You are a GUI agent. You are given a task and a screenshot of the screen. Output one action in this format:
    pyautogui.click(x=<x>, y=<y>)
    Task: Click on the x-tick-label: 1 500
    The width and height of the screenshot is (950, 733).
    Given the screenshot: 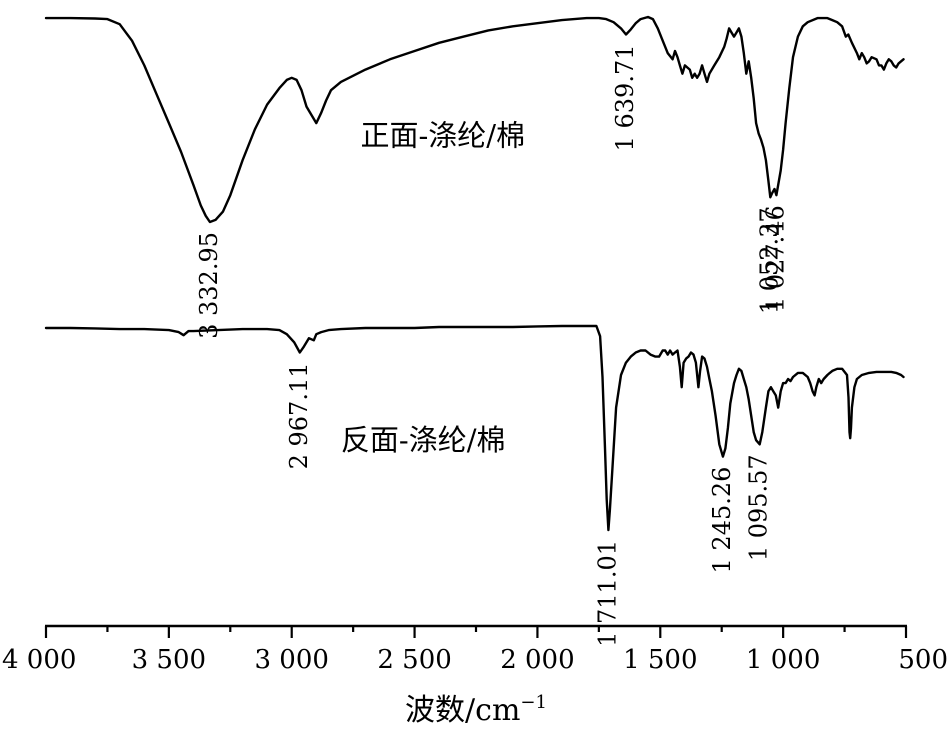 What is the action you would take?
    pyautogui.click(x=660, y=660)
    